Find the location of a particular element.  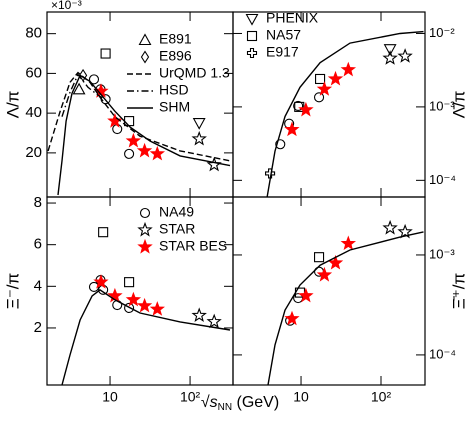

y-axis-label: Ξ⁻/π is located at coordinates (12, 291).